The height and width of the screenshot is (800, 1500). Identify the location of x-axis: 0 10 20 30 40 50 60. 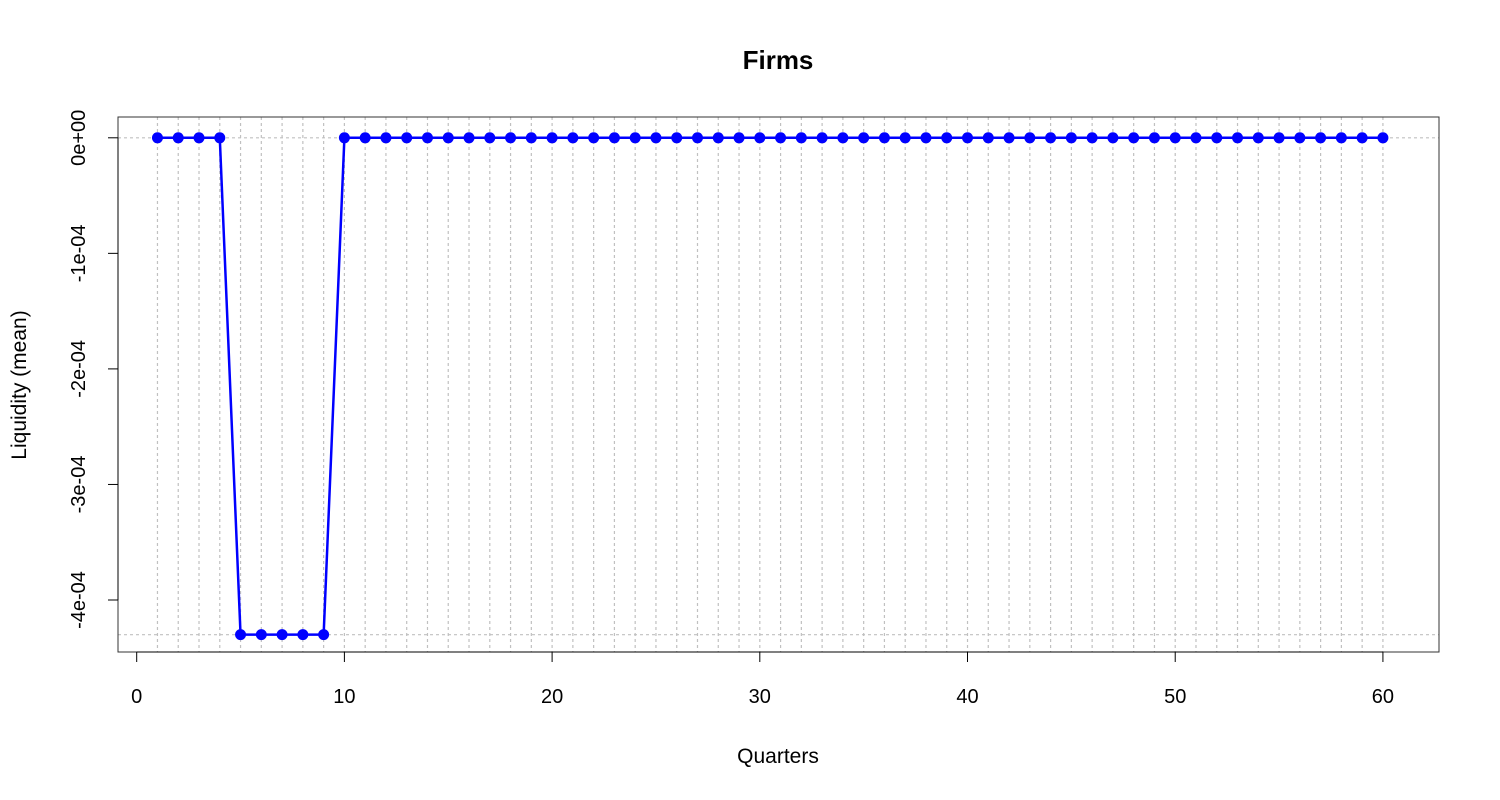
(762, 679).